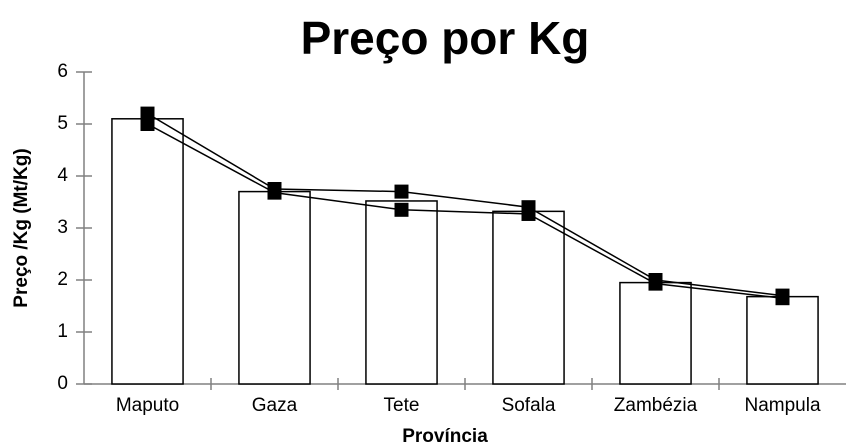  Describe the element at coordinates (62, 227) in the screenshot. I see `y-tick-label: 3` at that location.